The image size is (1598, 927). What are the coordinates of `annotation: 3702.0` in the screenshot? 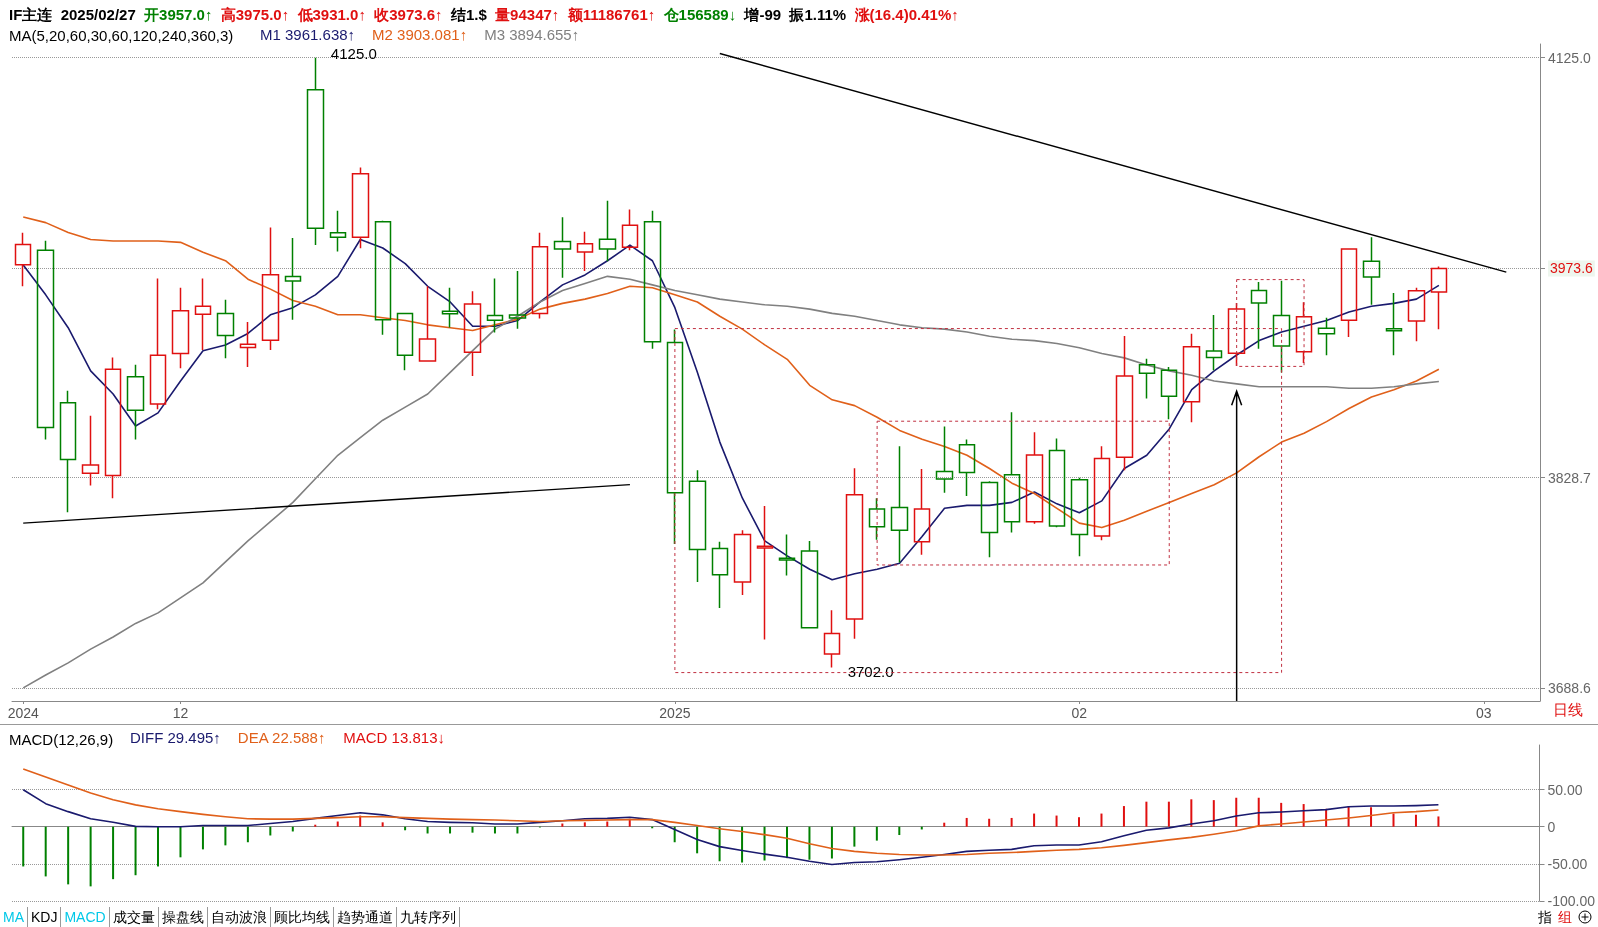 It's located at (870, 671).